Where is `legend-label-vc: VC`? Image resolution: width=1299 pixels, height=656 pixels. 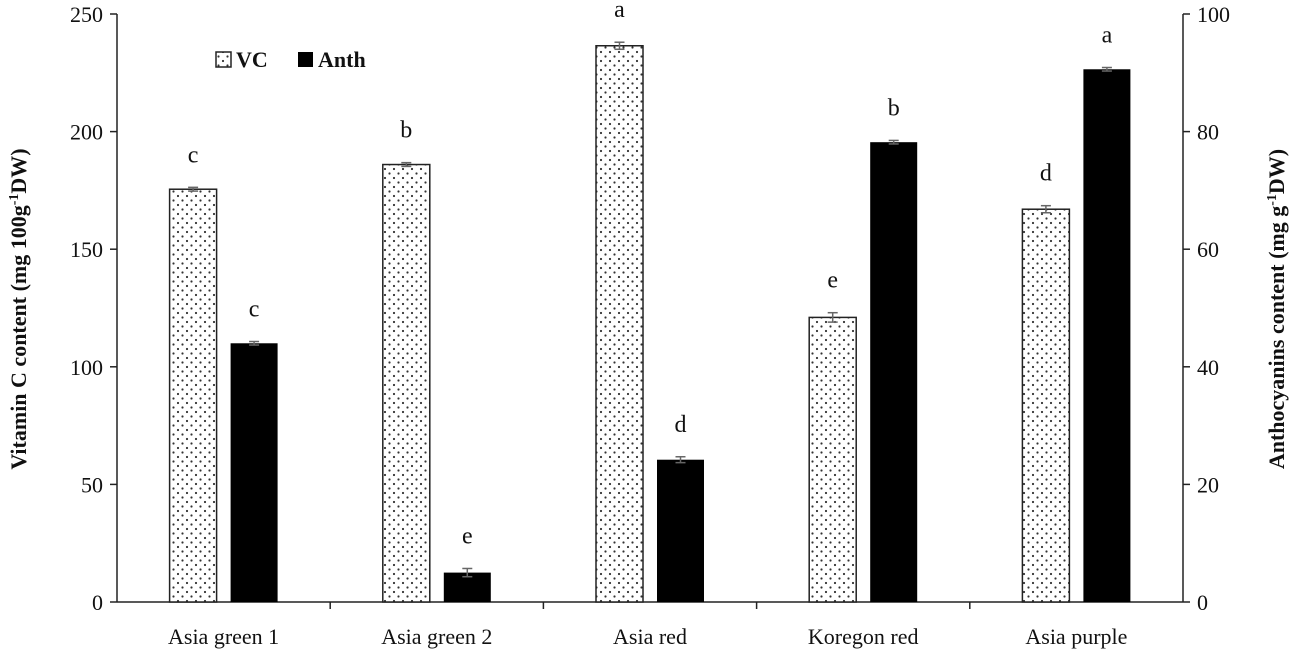
legend-label-vc: VC is located at coordinates (252, 59).